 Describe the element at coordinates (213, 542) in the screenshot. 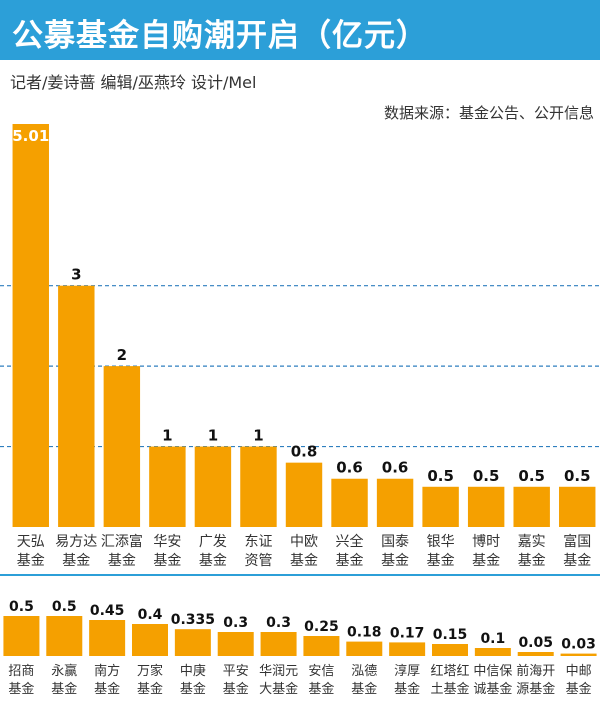

I see `category-label: 广发` at that location.